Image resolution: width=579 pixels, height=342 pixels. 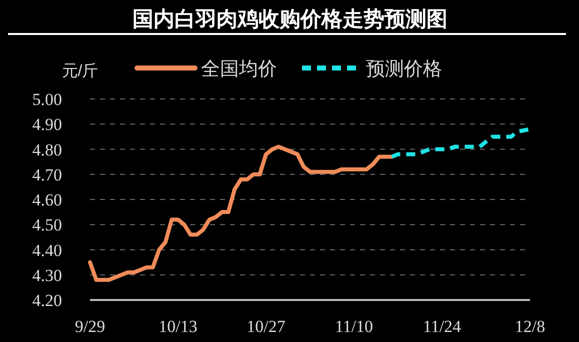 I want to click on x-tick-label: 9/29, so click(x=90, y=326).